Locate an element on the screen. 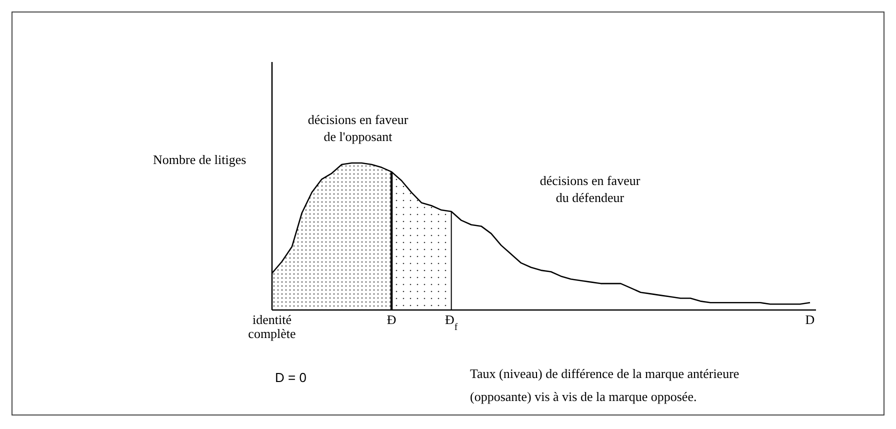 This screenshot has width=896, height=429. text: décisions en faveur de l'opposant is located at coordinates (358, 128).